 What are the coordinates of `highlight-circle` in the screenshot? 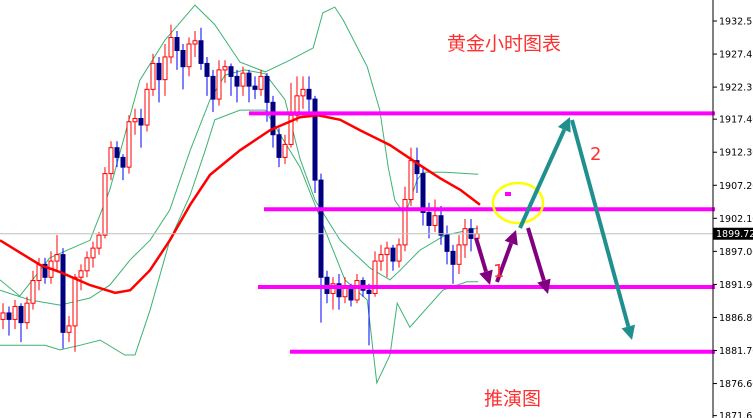 It's located at (518, 203).